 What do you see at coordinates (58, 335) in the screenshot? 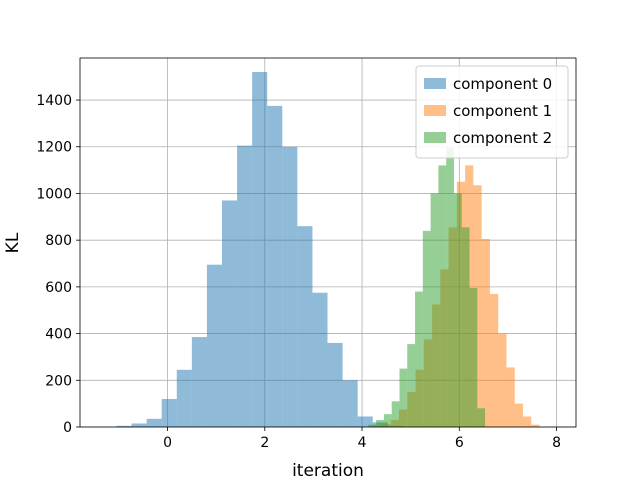
I see `y-tick-label: 400` at bounding box center [58, 335].